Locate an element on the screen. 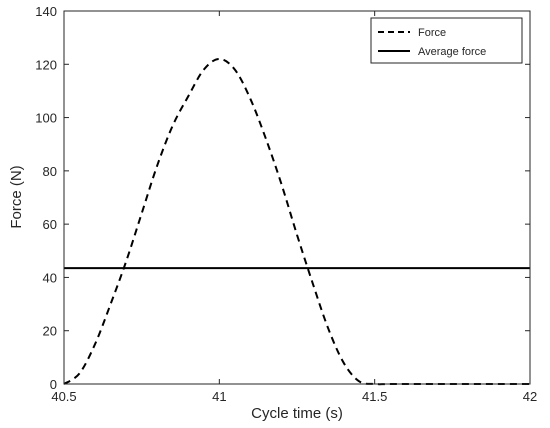 Image resolution: width=550 pixels, height=428 pixels. y-tick-label: 0 is located at coordinates (53, 384).